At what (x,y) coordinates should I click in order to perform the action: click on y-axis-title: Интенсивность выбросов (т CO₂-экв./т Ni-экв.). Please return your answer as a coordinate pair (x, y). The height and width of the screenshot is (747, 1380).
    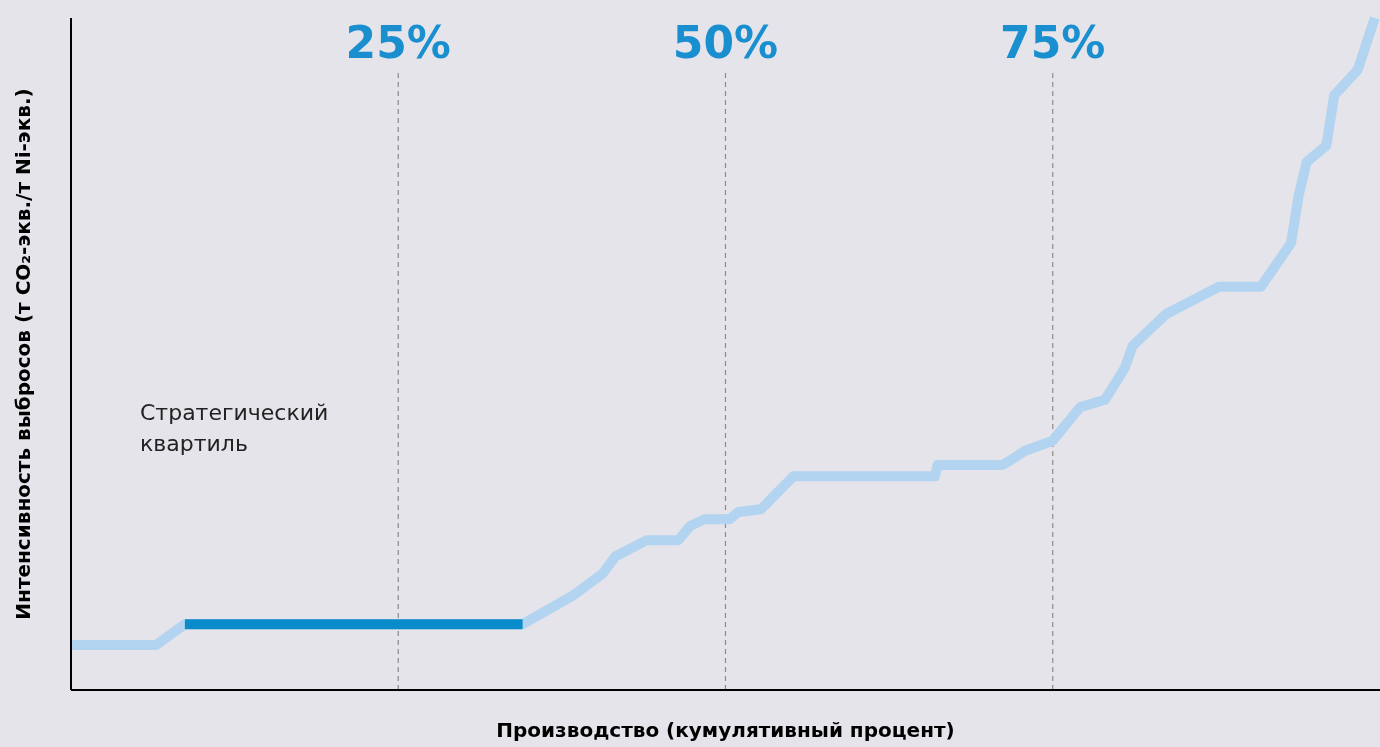
    Looking at the image, I should click on (23, 354).